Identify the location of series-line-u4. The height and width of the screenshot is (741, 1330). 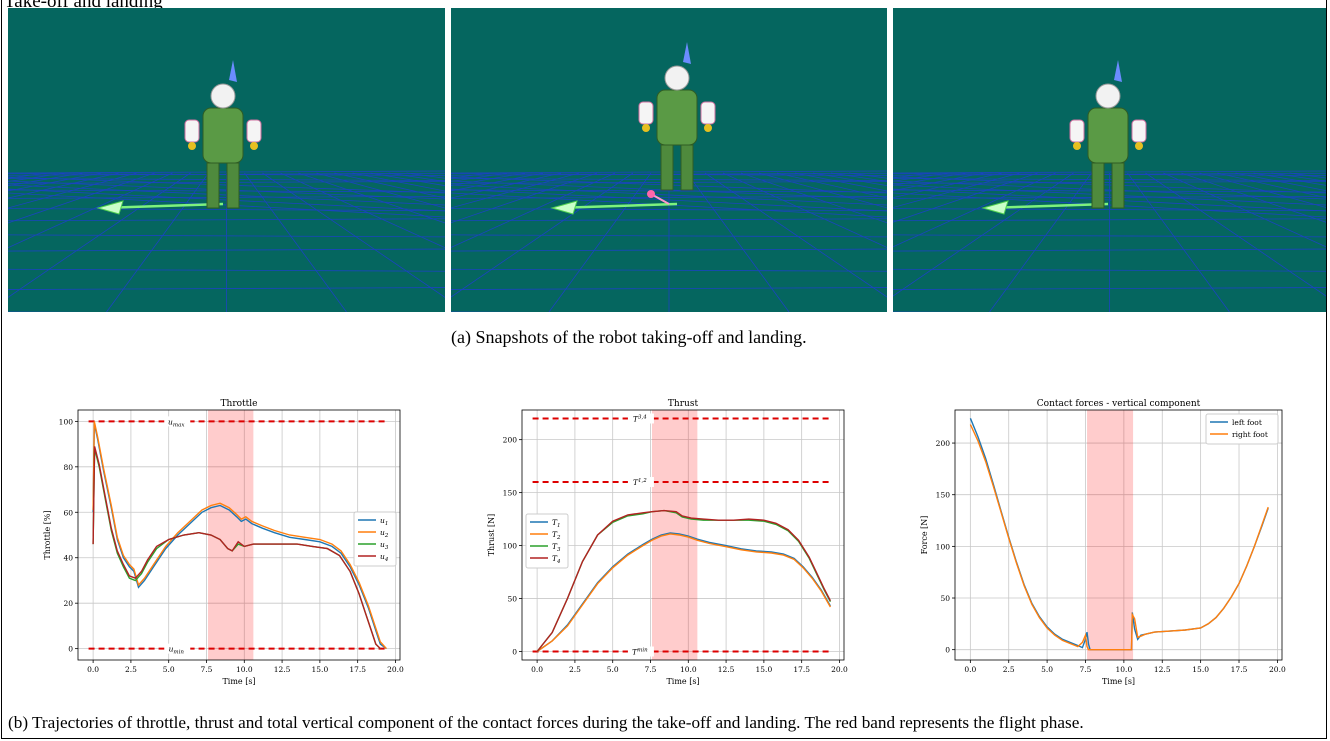
(236, 548).